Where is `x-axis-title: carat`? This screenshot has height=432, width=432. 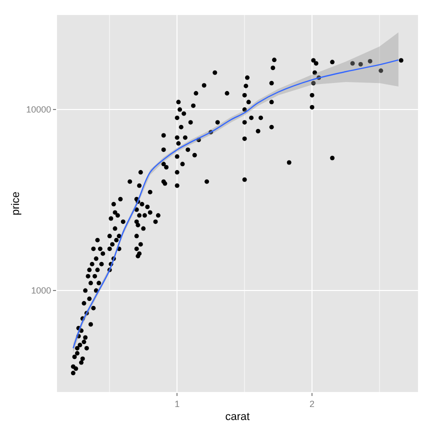 x-axis-title: carat is located at coordinates (237, 417).